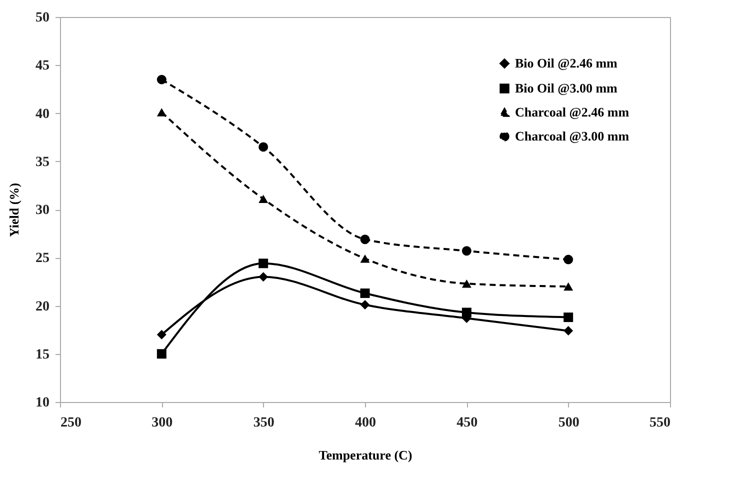  I want to click on y-tick-label: 45, so click(43, 66).